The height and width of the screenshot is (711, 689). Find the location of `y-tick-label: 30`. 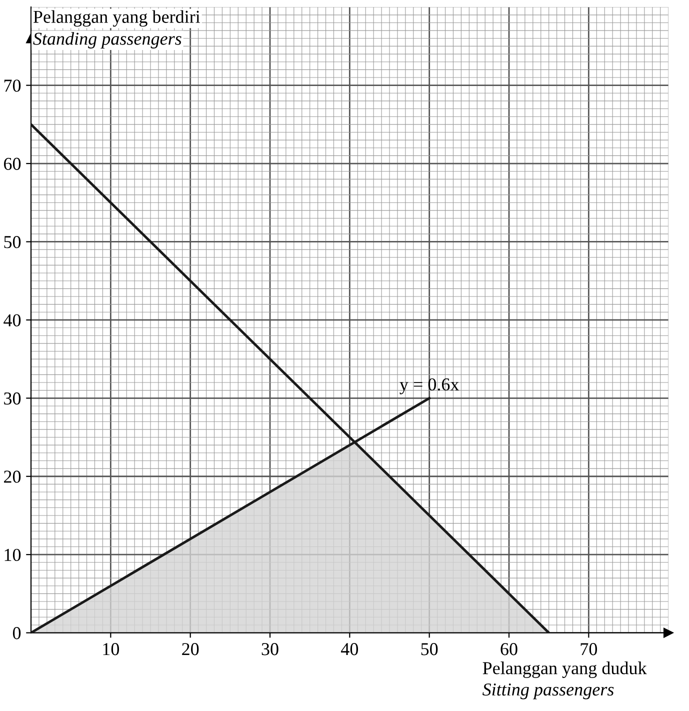

y-tick-label: 30 is located at coordinates (12, 398).